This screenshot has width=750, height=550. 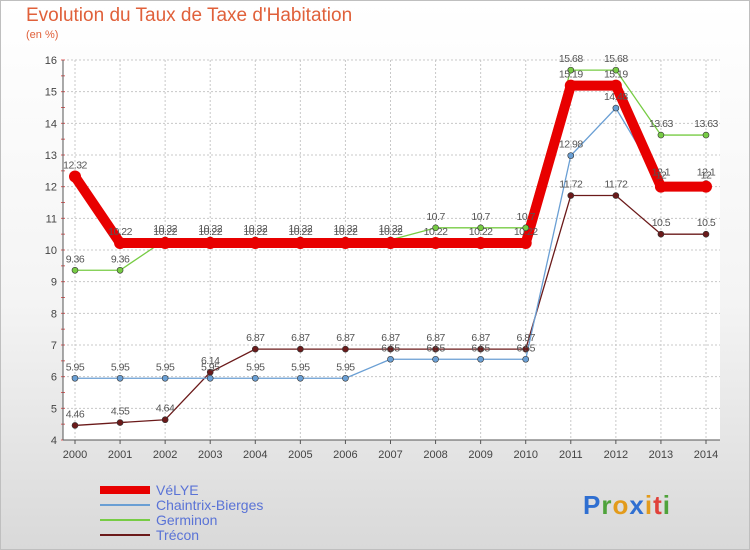 I want to click on logo-letter: x, so click(x=637, y=505).